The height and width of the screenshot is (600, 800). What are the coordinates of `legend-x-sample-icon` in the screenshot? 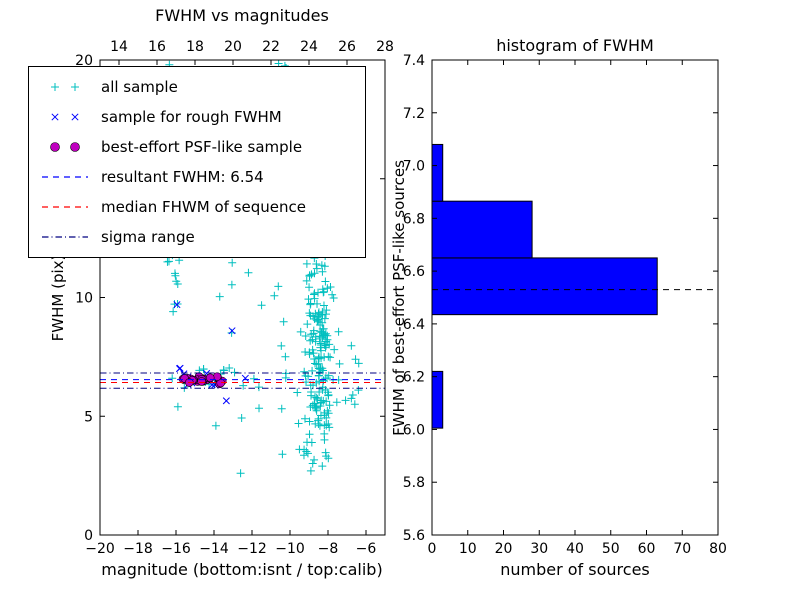 It's located at (65, 117).